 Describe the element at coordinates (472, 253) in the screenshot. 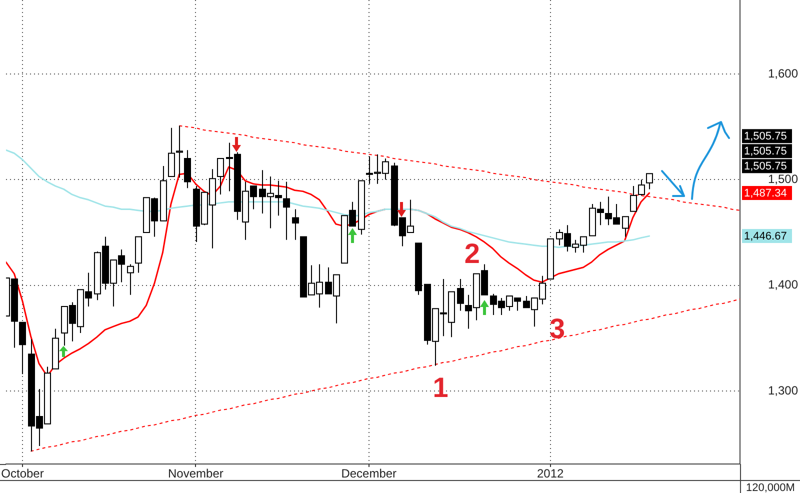

I see `annotation: 2` at that location.